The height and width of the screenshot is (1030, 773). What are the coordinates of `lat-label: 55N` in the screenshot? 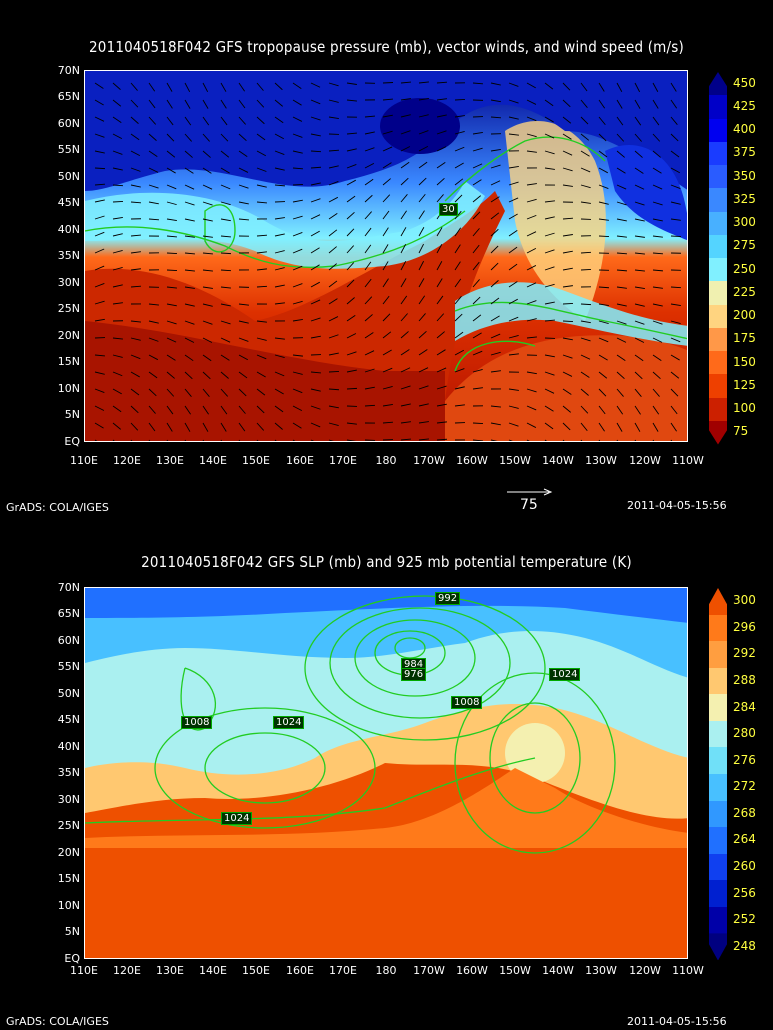 It's located at (68, 666).